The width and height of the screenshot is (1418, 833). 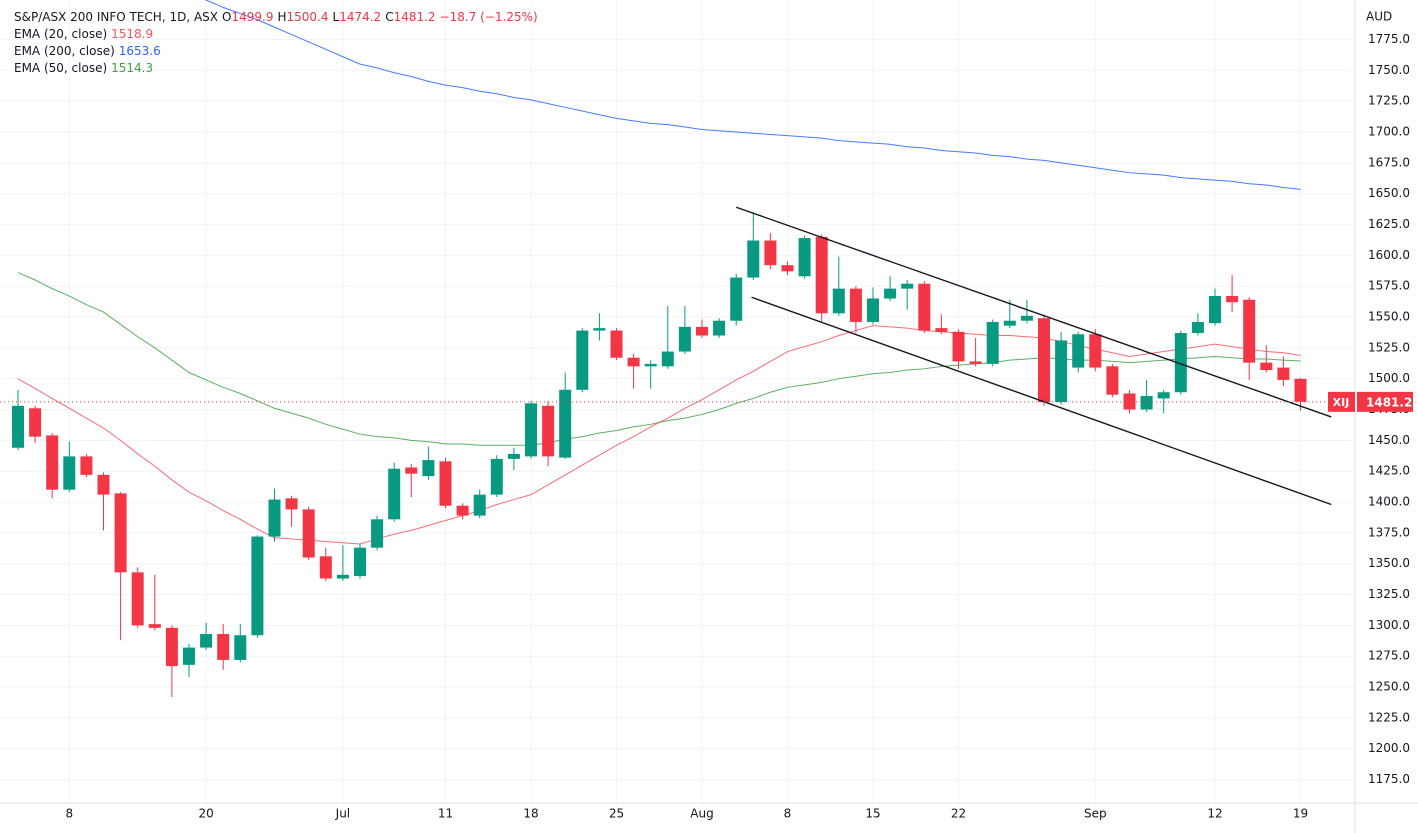 I want to click on symbol-tag: XIJ, so click(x=1341, y=402).